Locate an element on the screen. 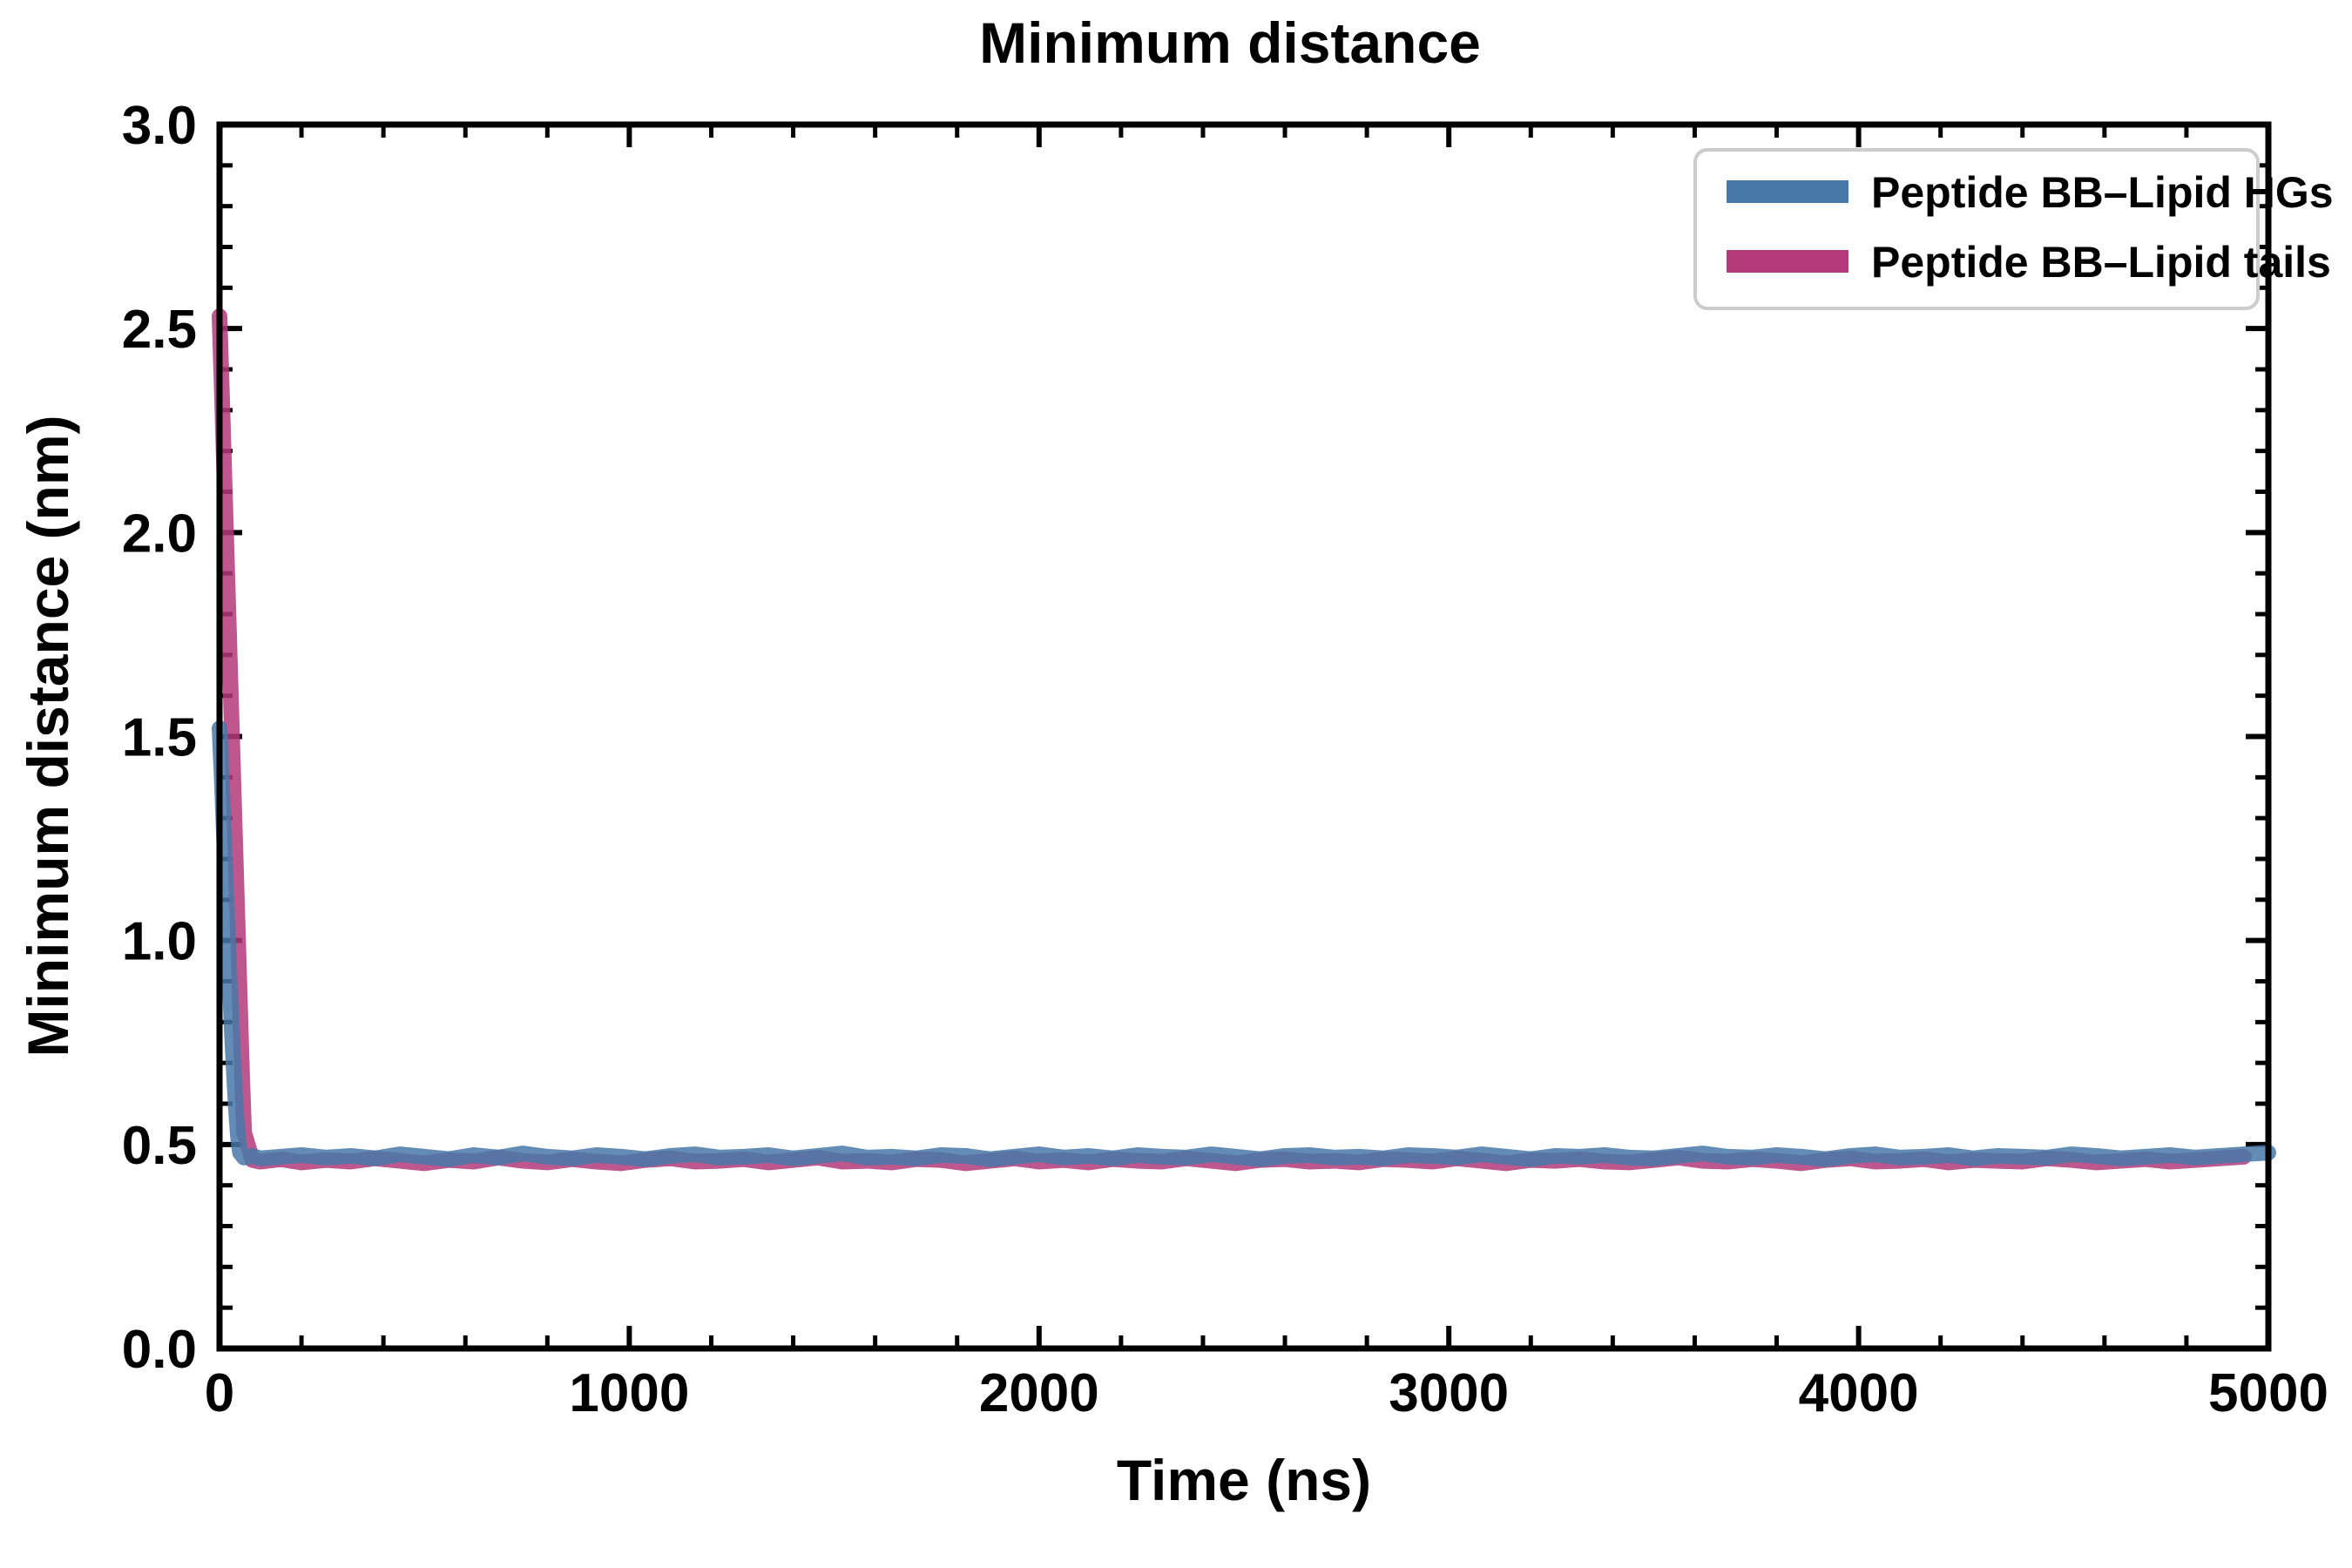  y-tick-label: 2.5 is located at coordinates (159, 330).